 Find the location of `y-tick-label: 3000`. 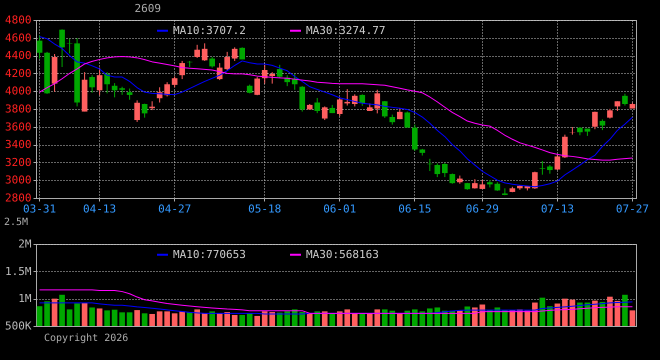

y-tick-label: 3000 is located at coordinates (18, 180).